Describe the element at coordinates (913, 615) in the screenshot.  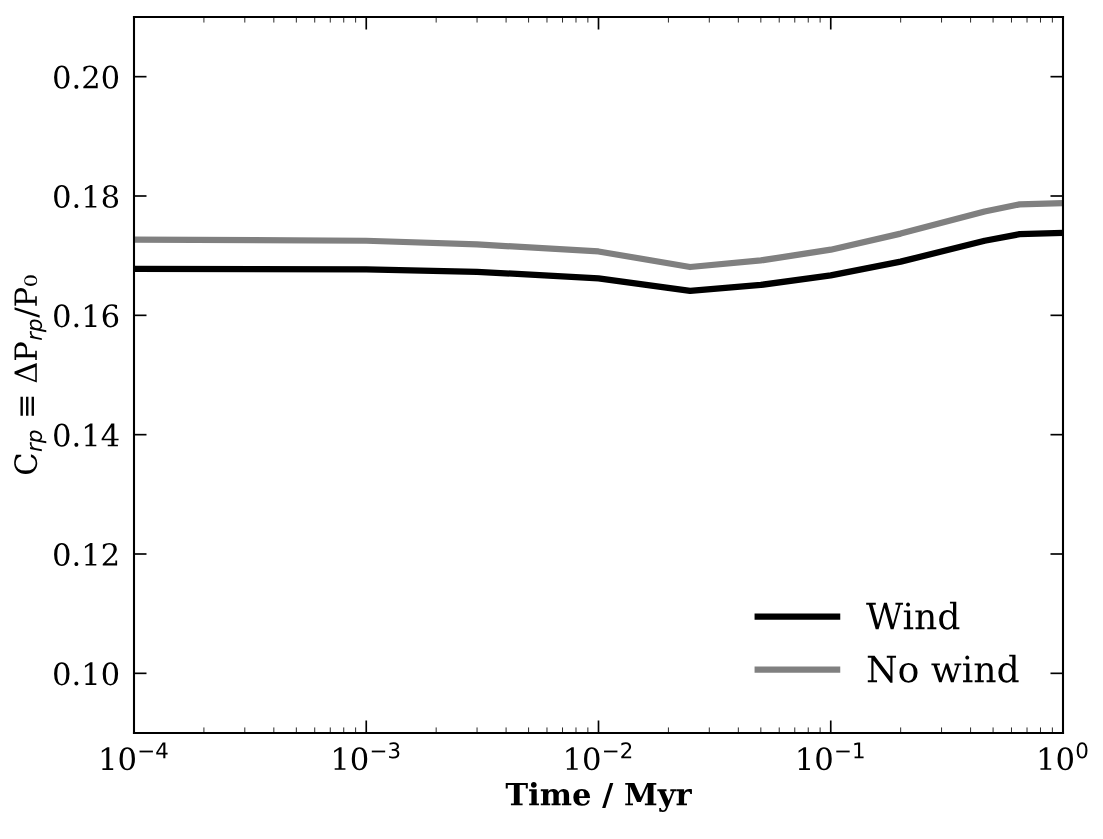
I see `legend-label: Wind` at that location.